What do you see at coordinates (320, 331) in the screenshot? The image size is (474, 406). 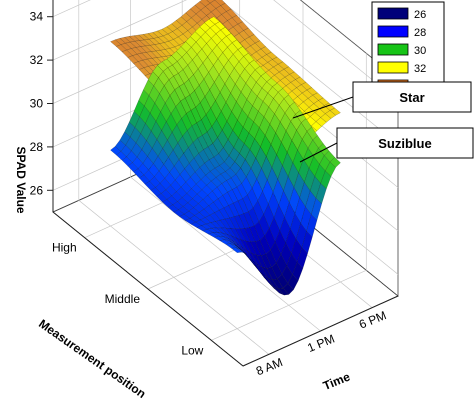 I see `time-axis-line` at bounding box center [320, 331].